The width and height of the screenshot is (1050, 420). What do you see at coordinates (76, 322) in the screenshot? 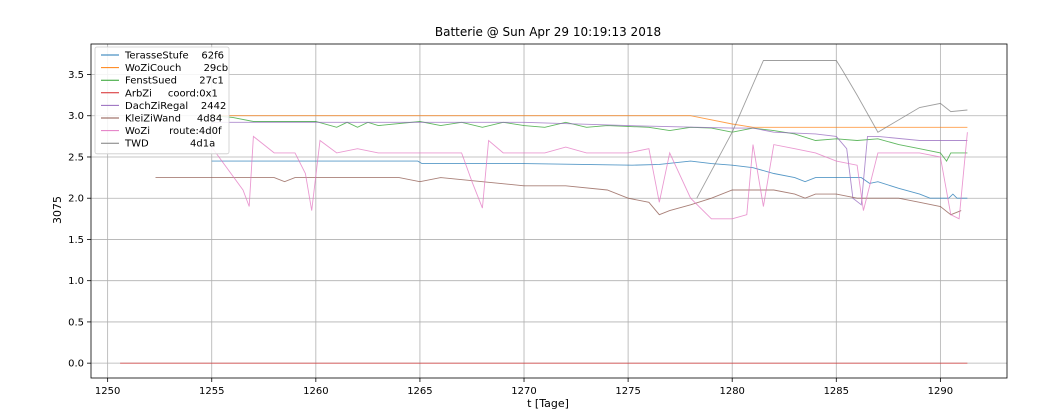
I see `y-tick-label: 0.5` at bounding box center [76, 322].